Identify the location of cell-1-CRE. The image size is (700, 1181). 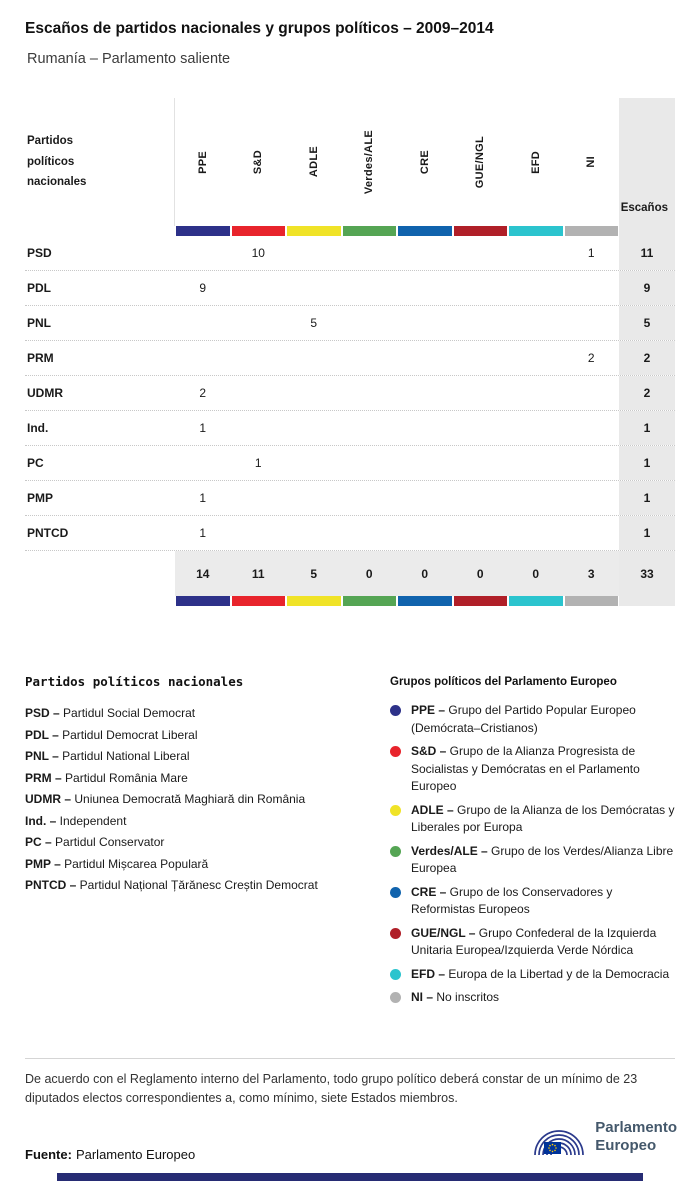
(425, 288).